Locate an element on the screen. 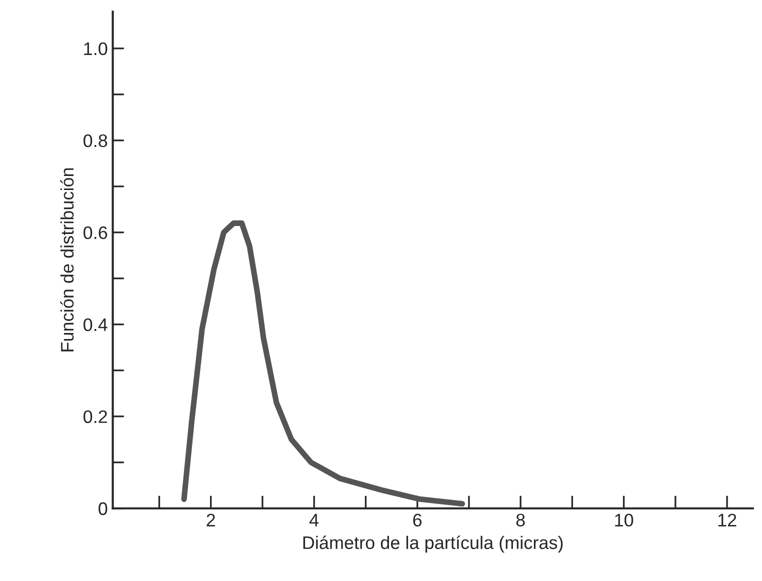  y-tick-label: 0.8 is located at coordinates (96, 141).